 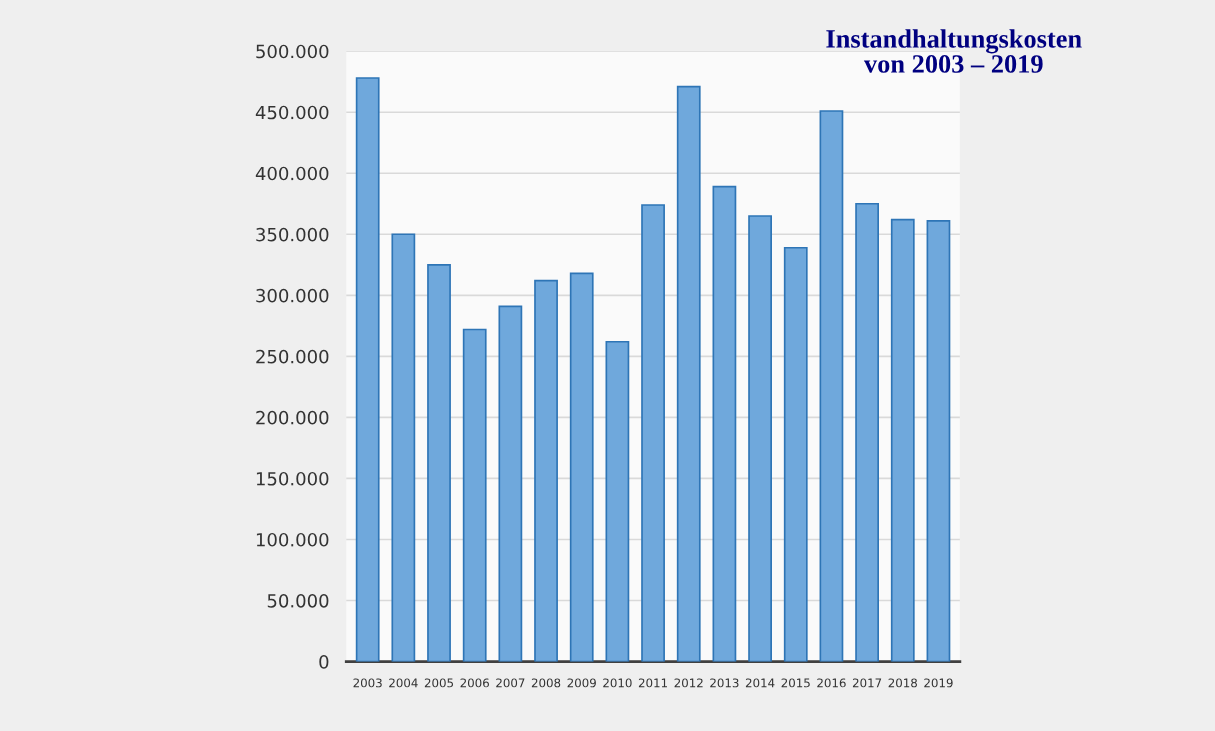 I want to click on y-tick-label: 350.000, so click(x=292, y=234).